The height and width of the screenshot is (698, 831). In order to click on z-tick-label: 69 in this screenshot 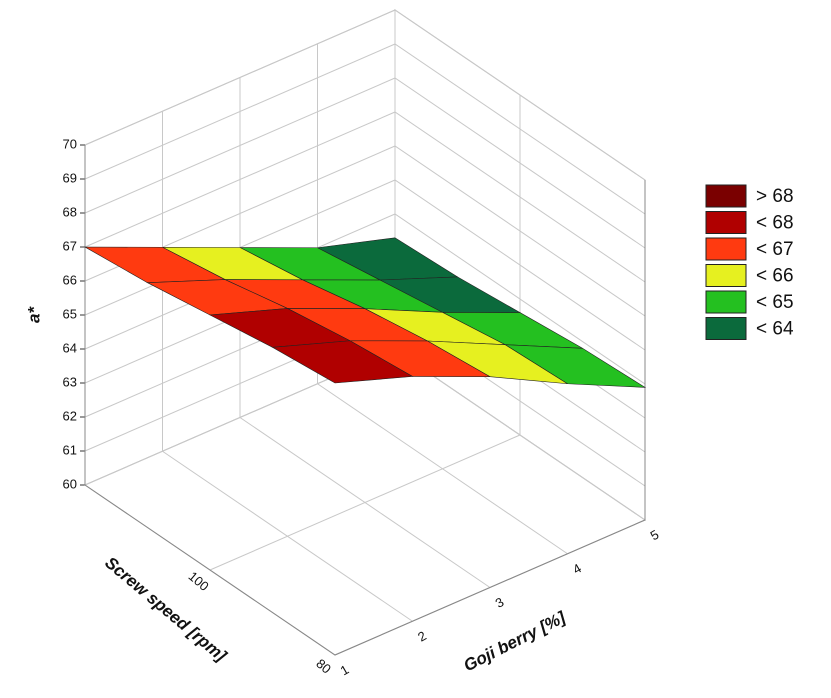, I will do `click(70, 177)`.